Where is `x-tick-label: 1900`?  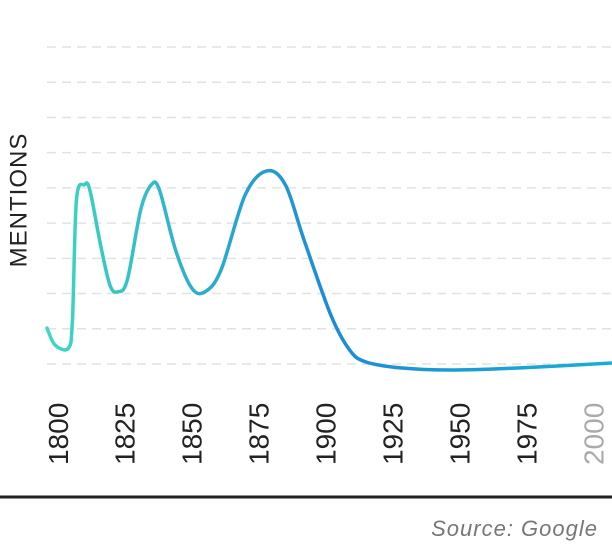 x-tick-label: 1900 is located at coordinates (326, 434).